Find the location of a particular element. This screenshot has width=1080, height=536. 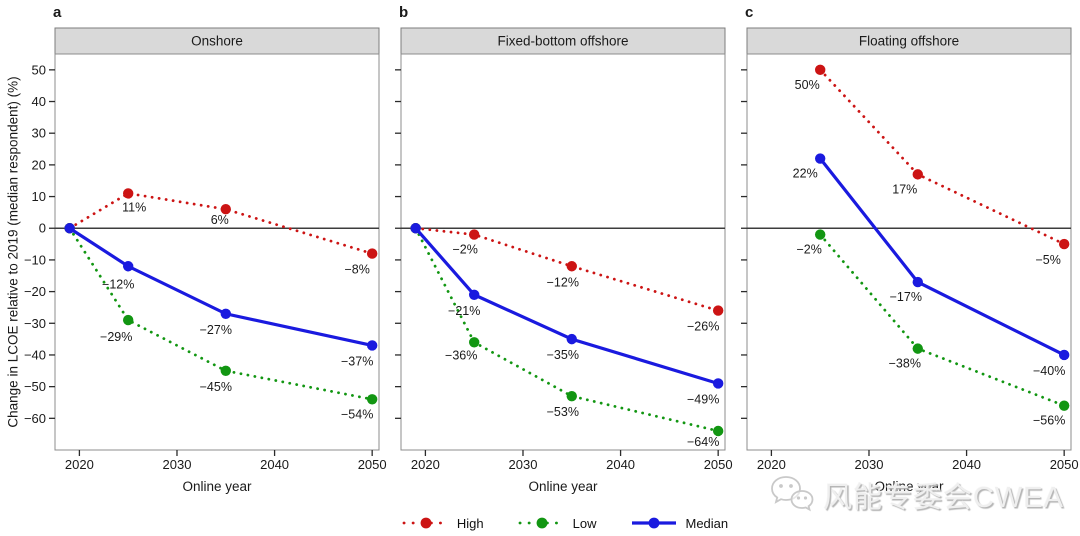

point-label: −53% is located at coordinates (563, 412).